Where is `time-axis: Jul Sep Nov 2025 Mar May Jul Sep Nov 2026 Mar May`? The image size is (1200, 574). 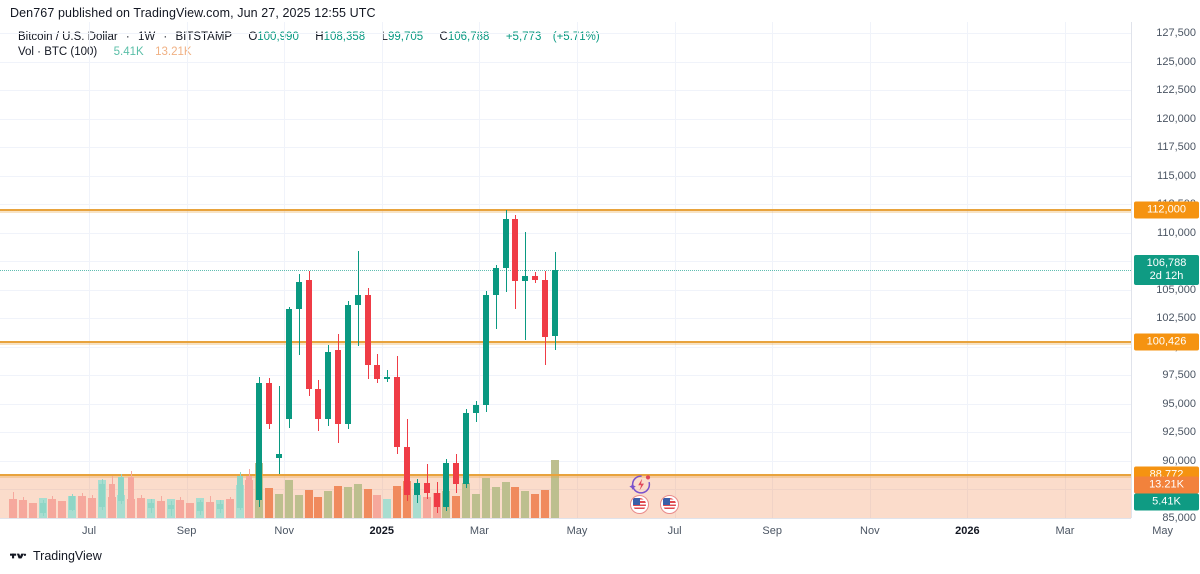 time-axis: Jul Sep Nov 2025 Mar May Jul Sep Nov 2026 Mar May is located at coordinates (586, 532).